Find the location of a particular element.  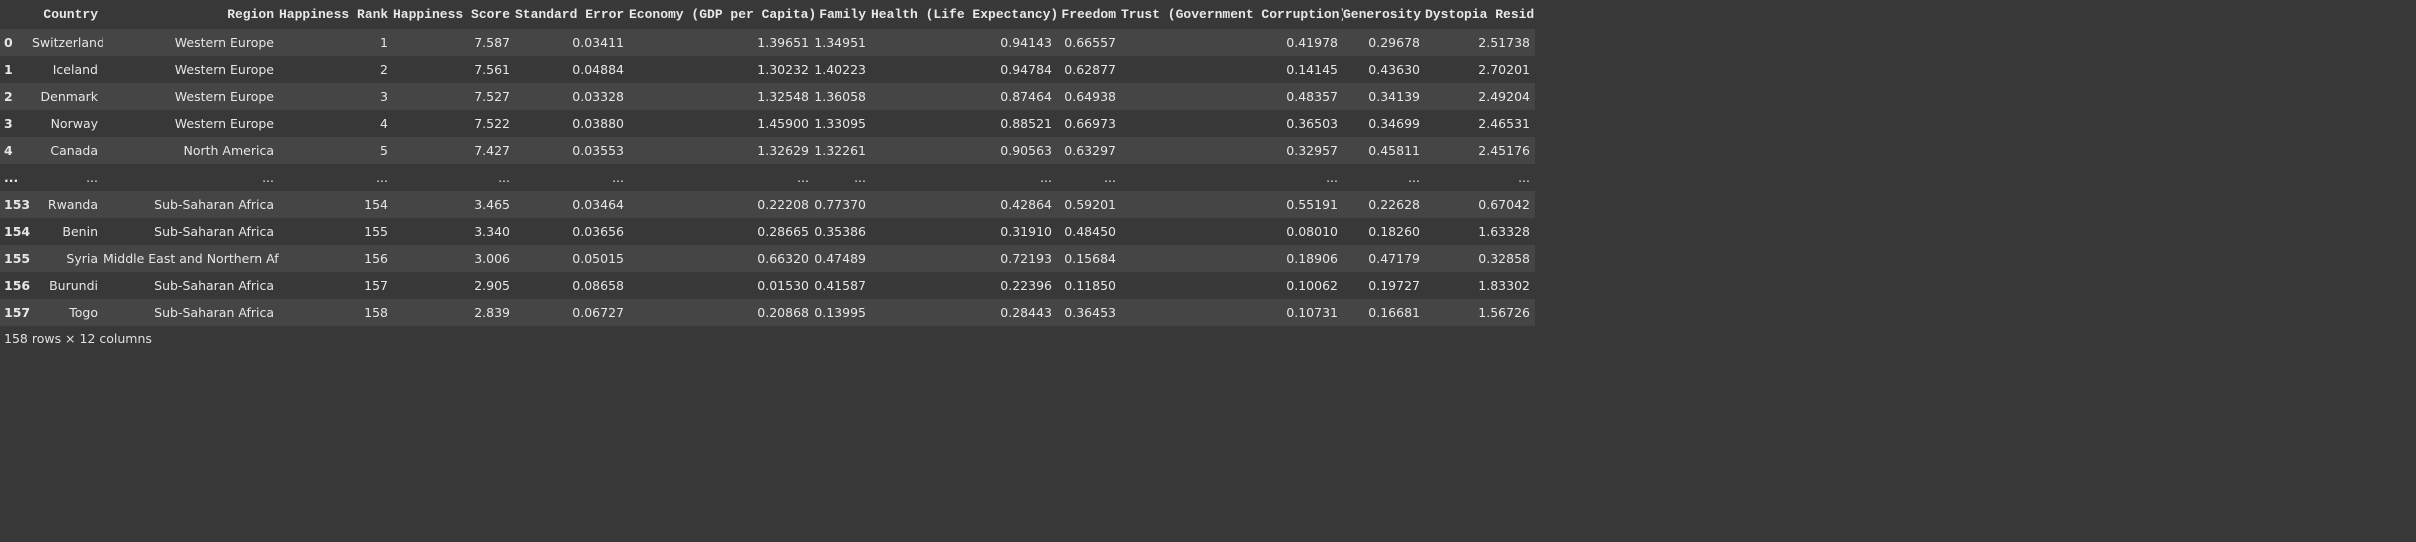

table-cell: 1.39651 is located at coordinates (783, 42).